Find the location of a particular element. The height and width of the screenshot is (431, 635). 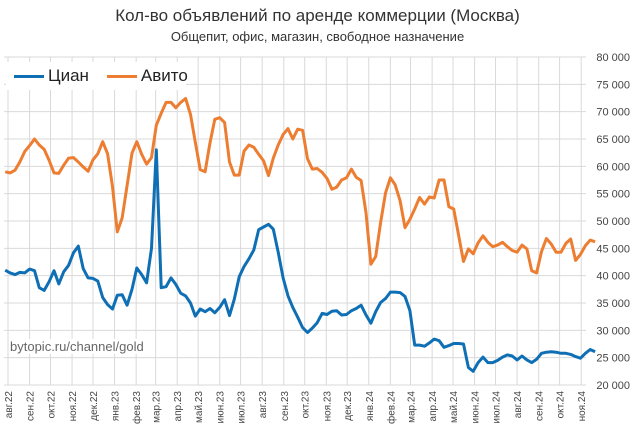

y-tick-label: 70 000 is located at coordinates (613, 113).